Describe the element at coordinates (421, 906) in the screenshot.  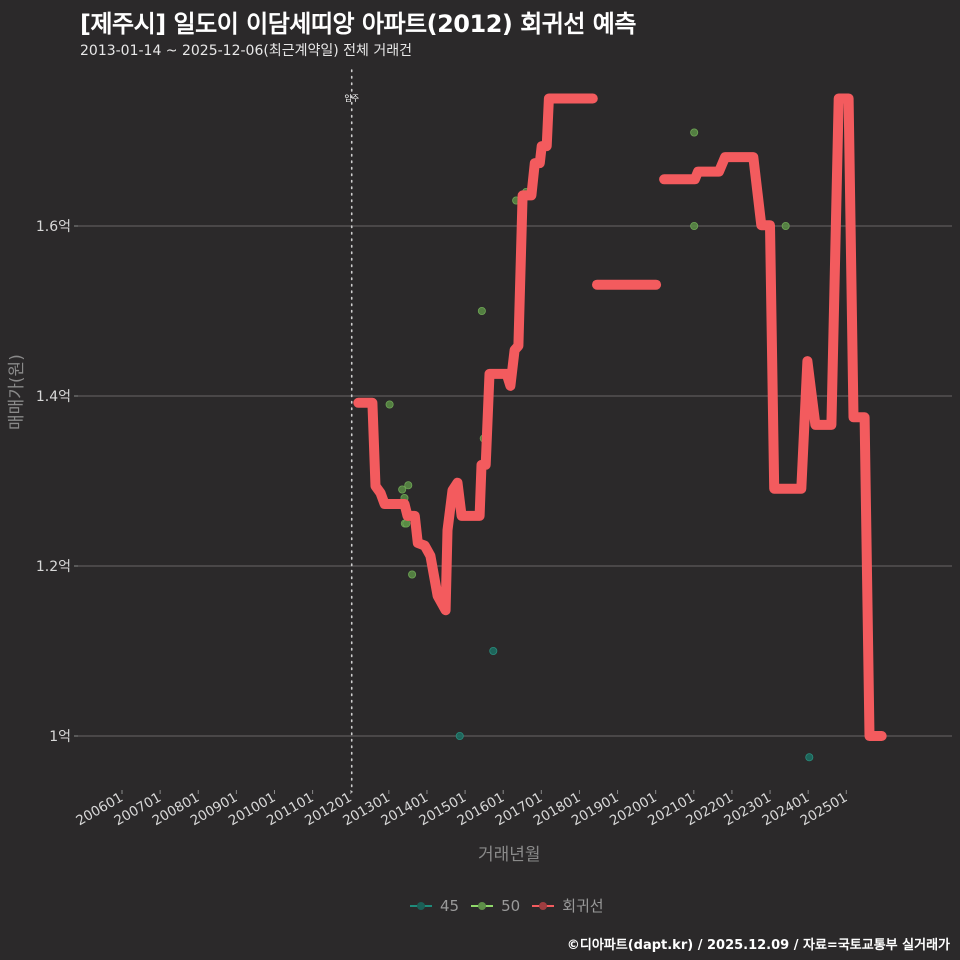
I see `legend-key-45-icon` at that location.